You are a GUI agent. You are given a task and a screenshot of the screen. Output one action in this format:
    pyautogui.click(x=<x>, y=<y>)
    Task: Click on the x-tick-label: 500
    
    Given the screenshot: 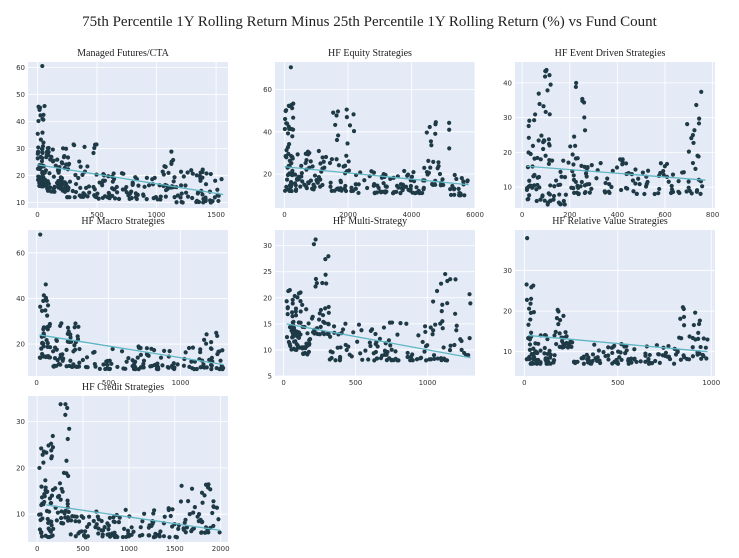 What is the action you would take?
    pyautogui.click(x=617, y=383)
    